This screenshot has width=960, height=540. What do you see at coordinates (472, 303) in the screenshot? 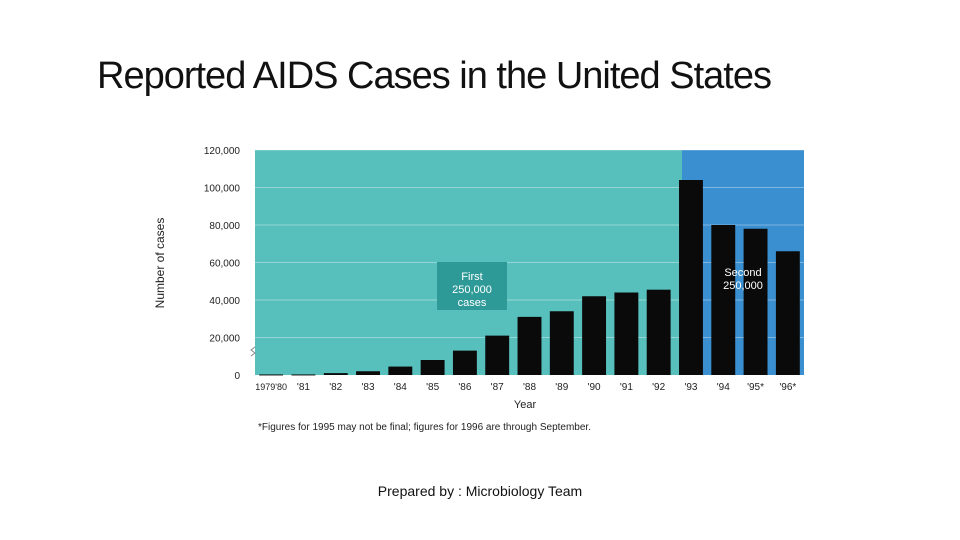
I see `annotation-line: cases` at bounding box center [472, 303].